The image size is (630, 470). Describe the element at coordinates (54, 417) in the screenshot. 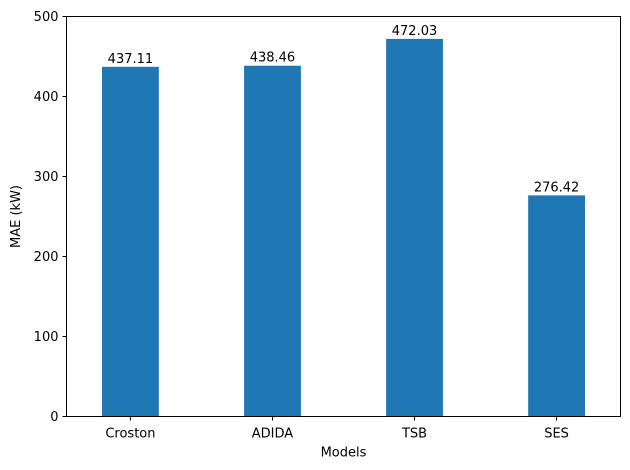

I see `y-tick-label: 0` at that location.